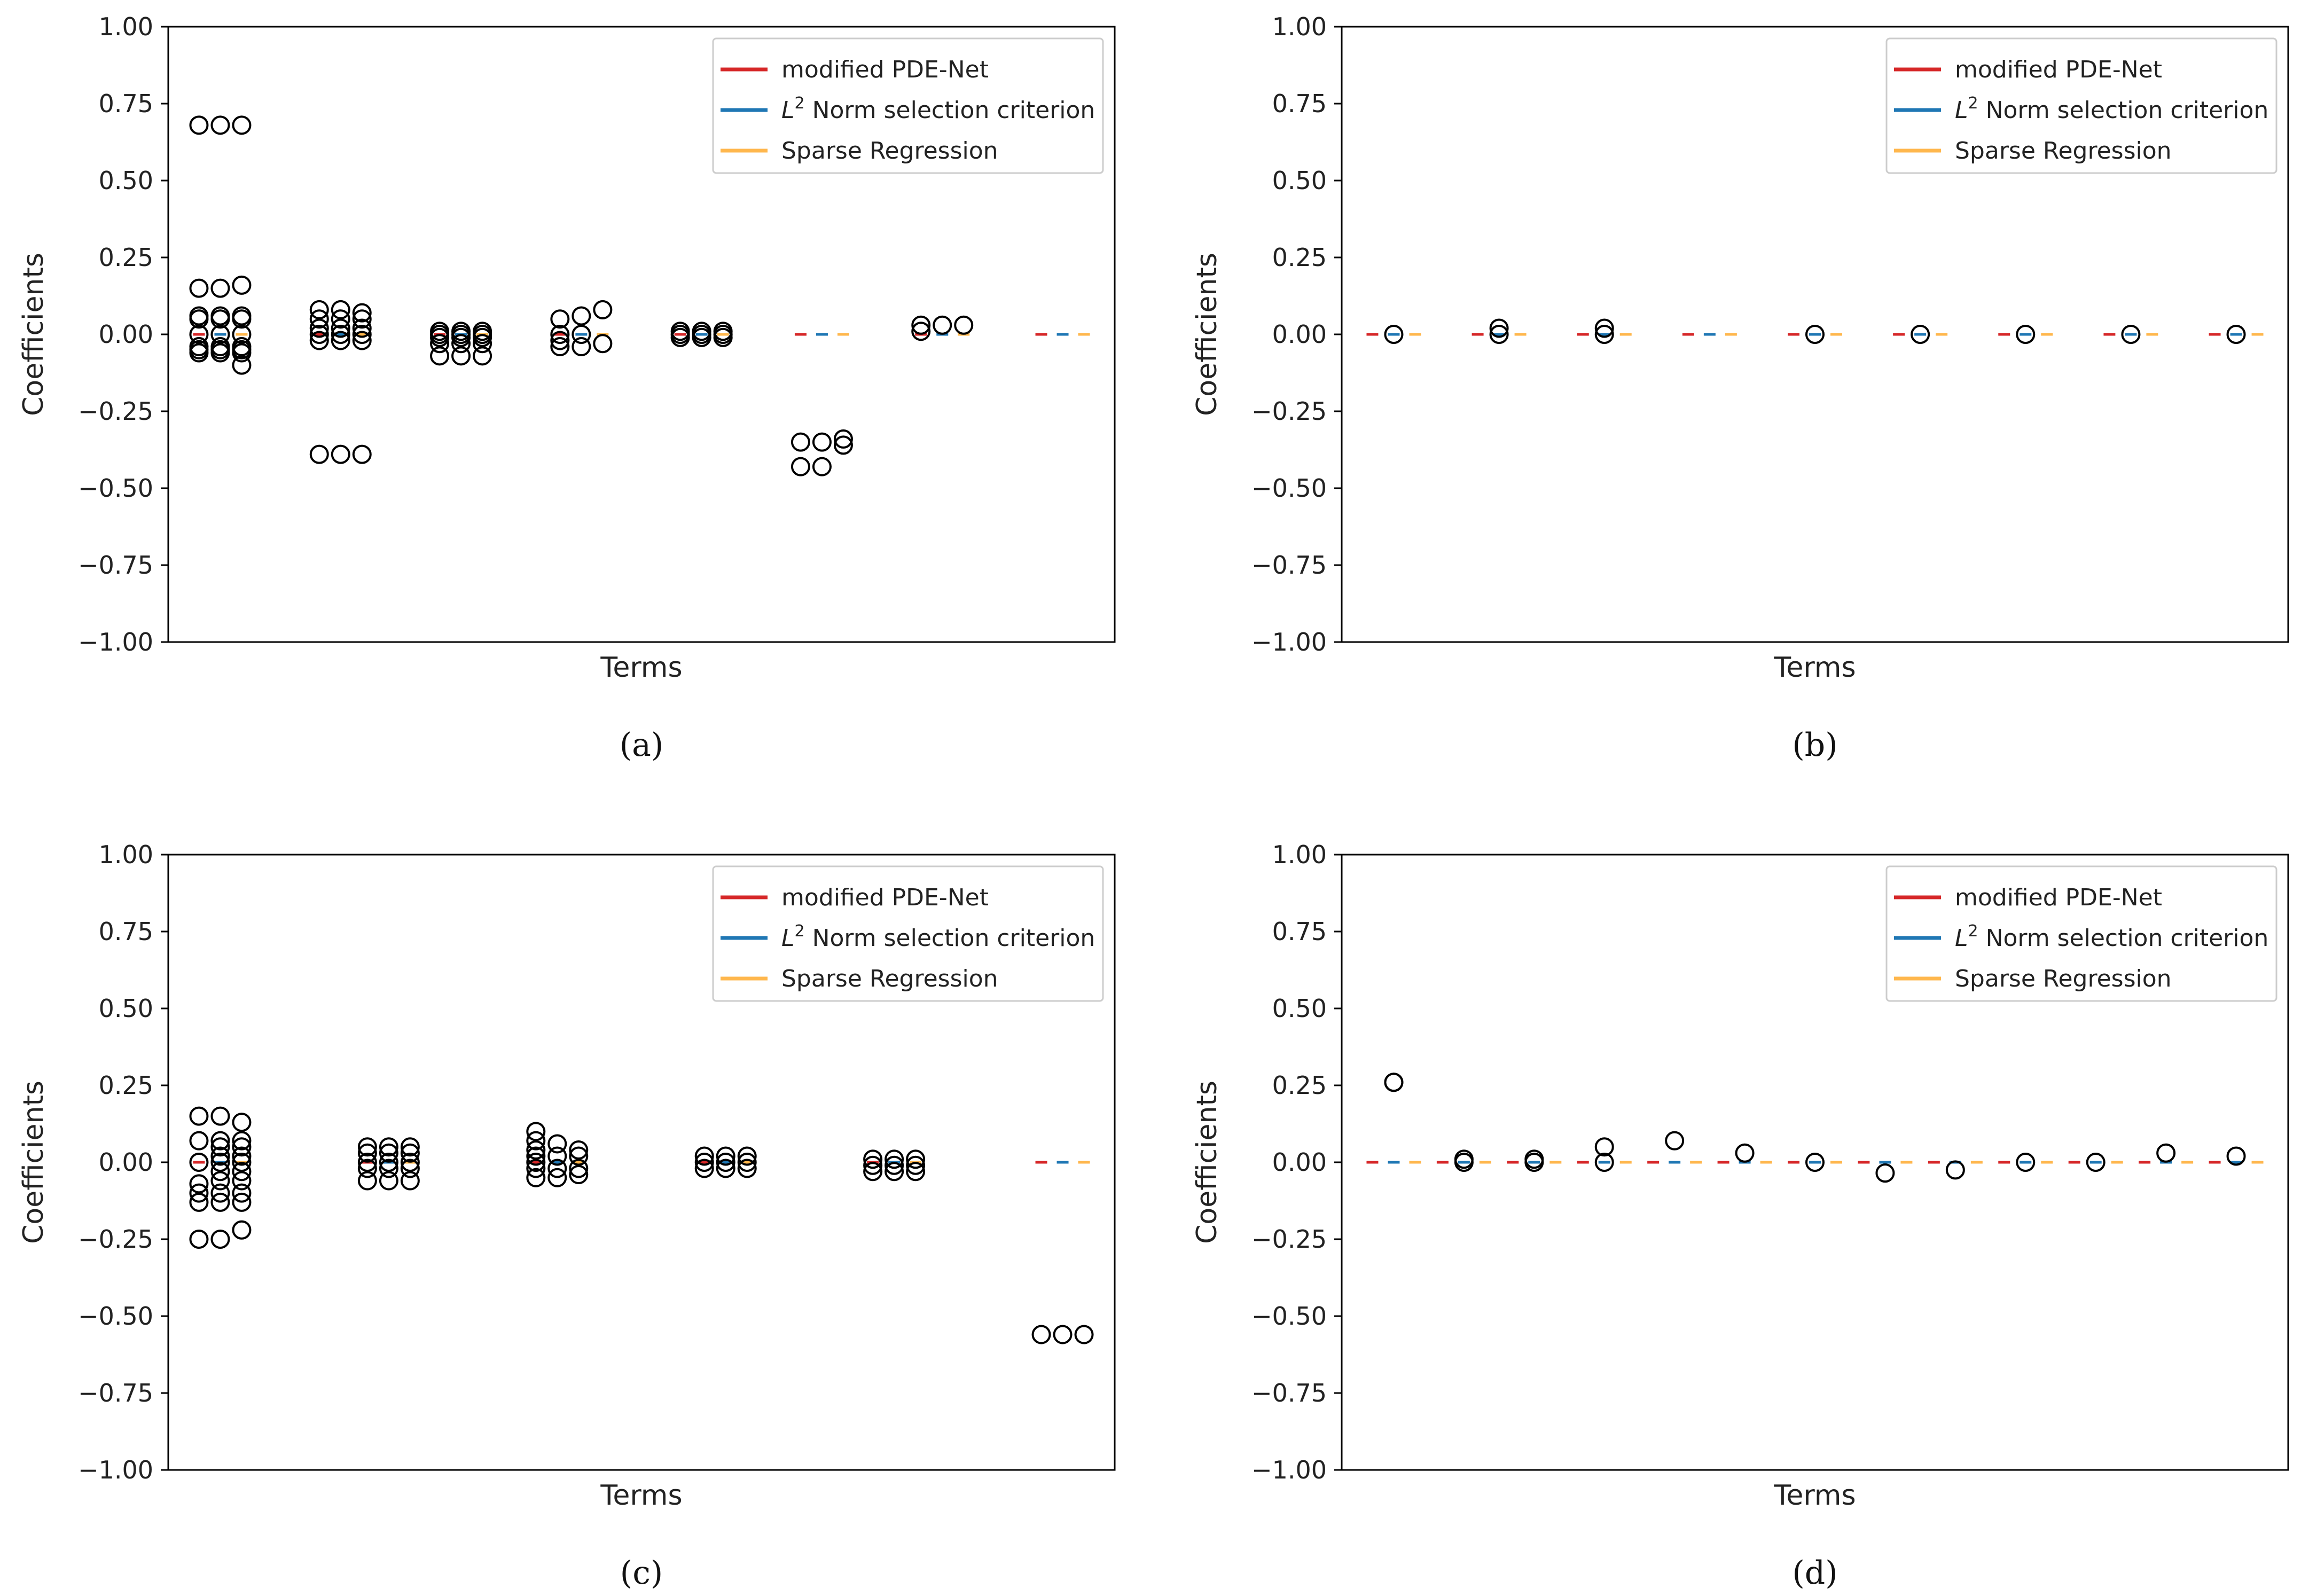  Describe the element at coordinates (642, 745) in the screenshot. I see `panel-caption: (a)` at that location.